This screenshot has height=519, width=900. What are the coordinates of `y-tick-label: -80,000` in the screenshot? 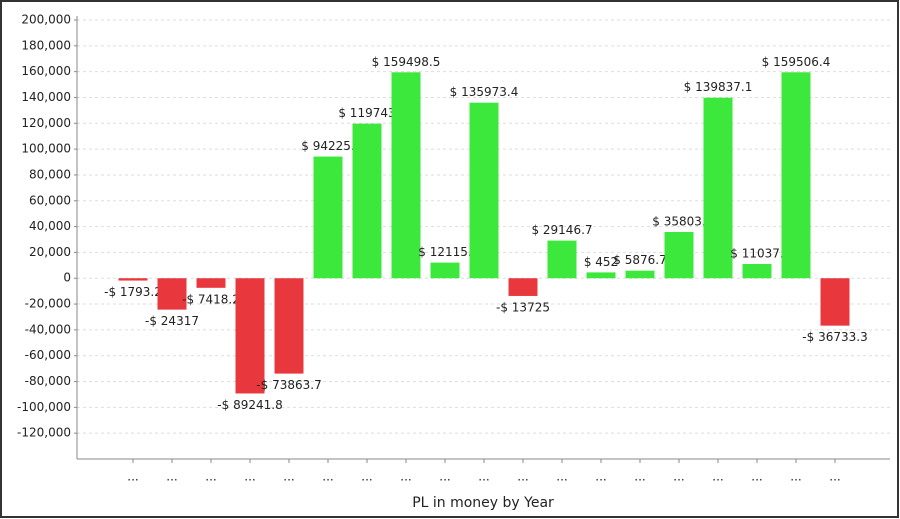 It's located at (48, 381).